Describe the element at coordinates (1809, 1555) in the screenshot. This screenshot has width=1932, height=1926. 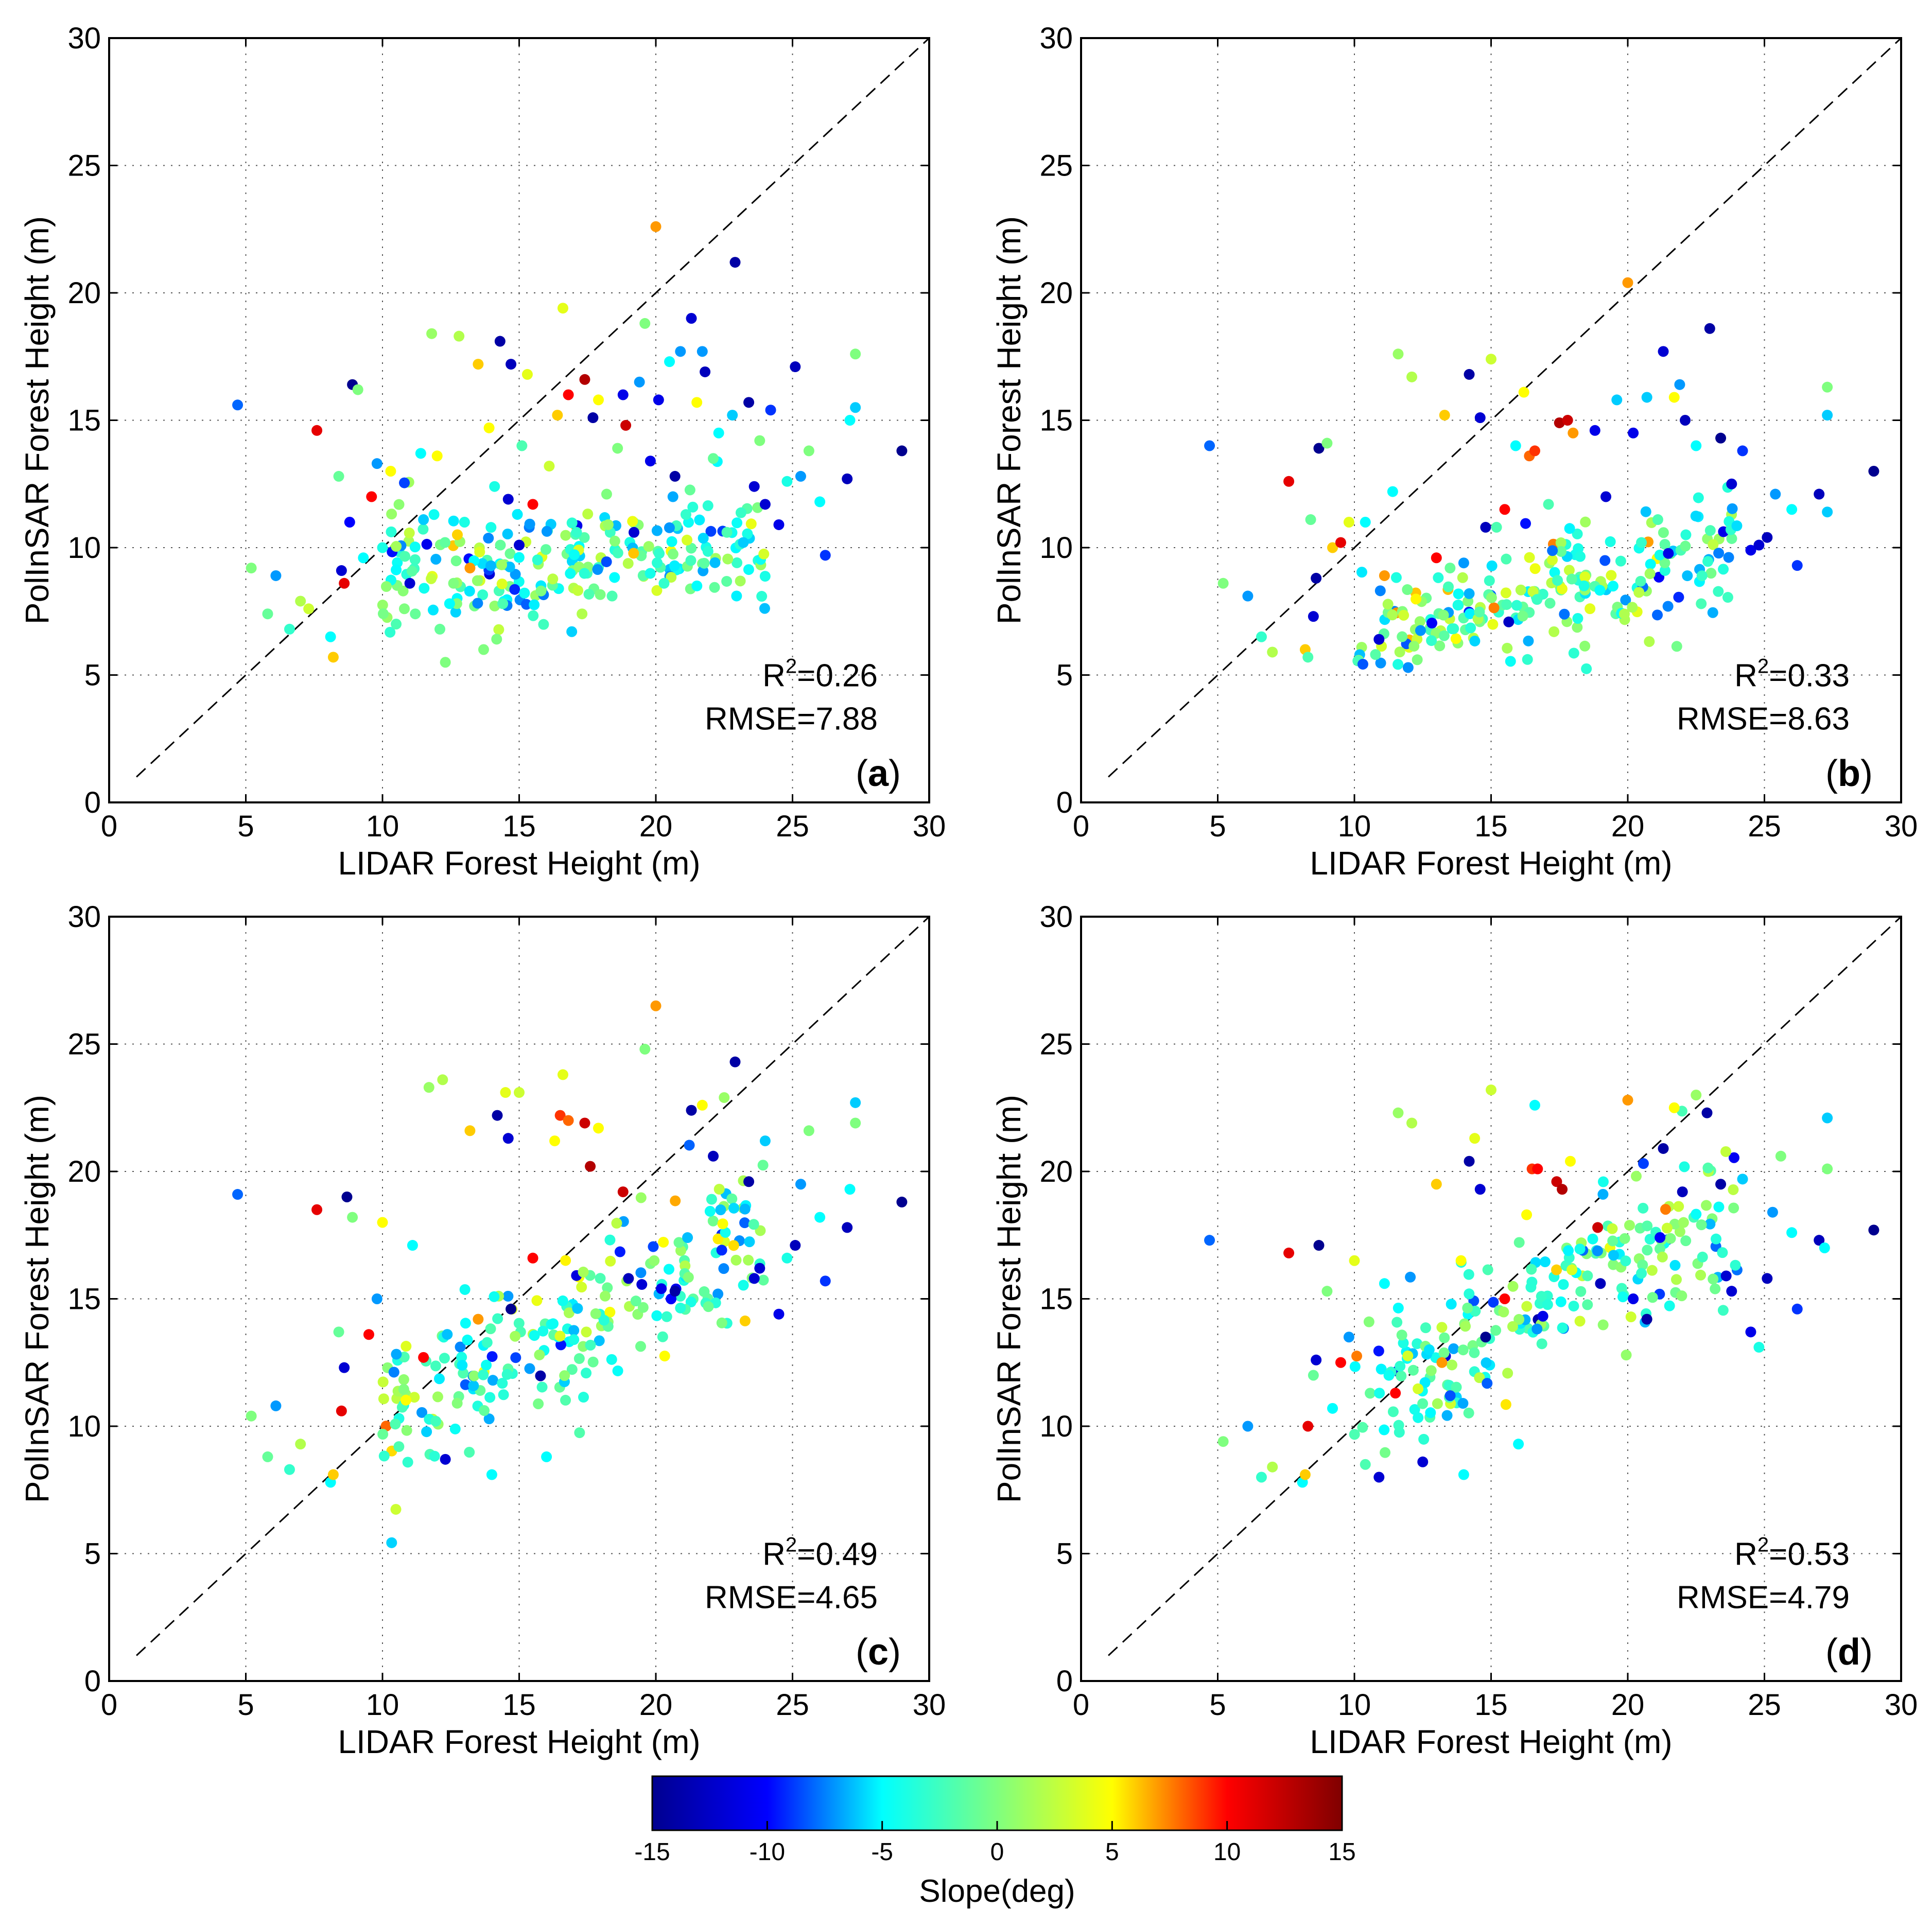
I see `r-squared-value: =0.53` at that location.